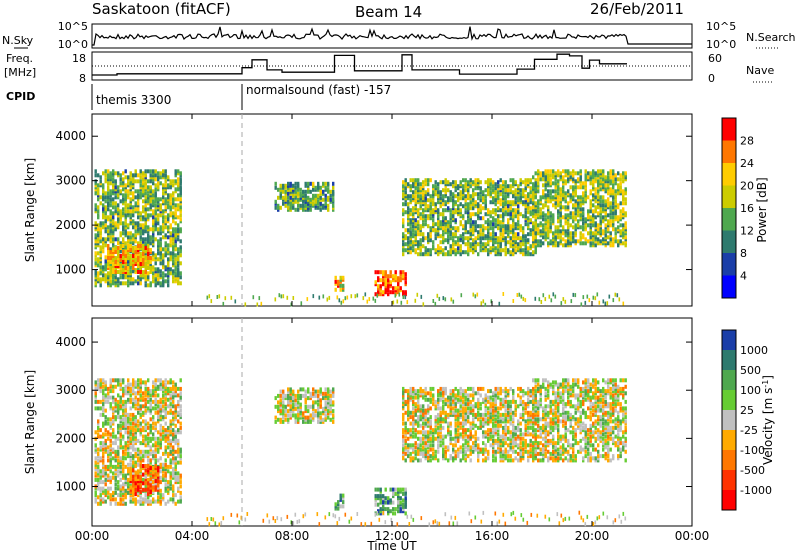 The image size is (800, 554). I want to click on noise-right-tick-bottom: 10^0, so click(721, 44).